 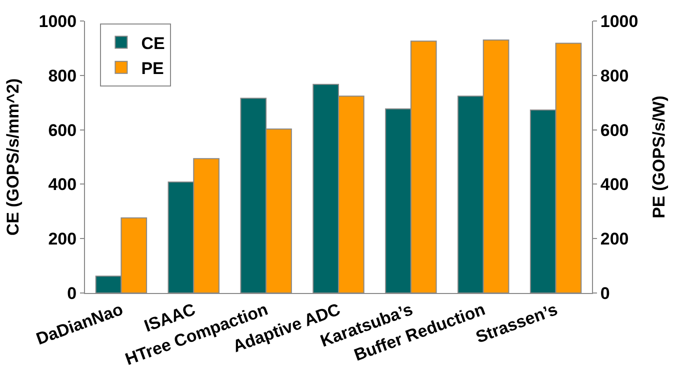 What do you see at coordinates (659, 157) in the screenshot?
I see `y2-axis-title: PE (GOPS/s/W)` at bounding box center [659, 157].